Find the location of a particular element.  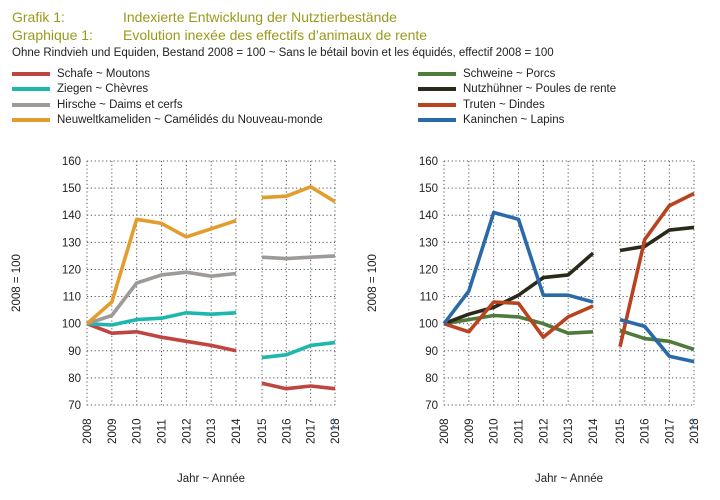

legend-label: Schafe ~ Moutons is located at coordinates (104, 73).